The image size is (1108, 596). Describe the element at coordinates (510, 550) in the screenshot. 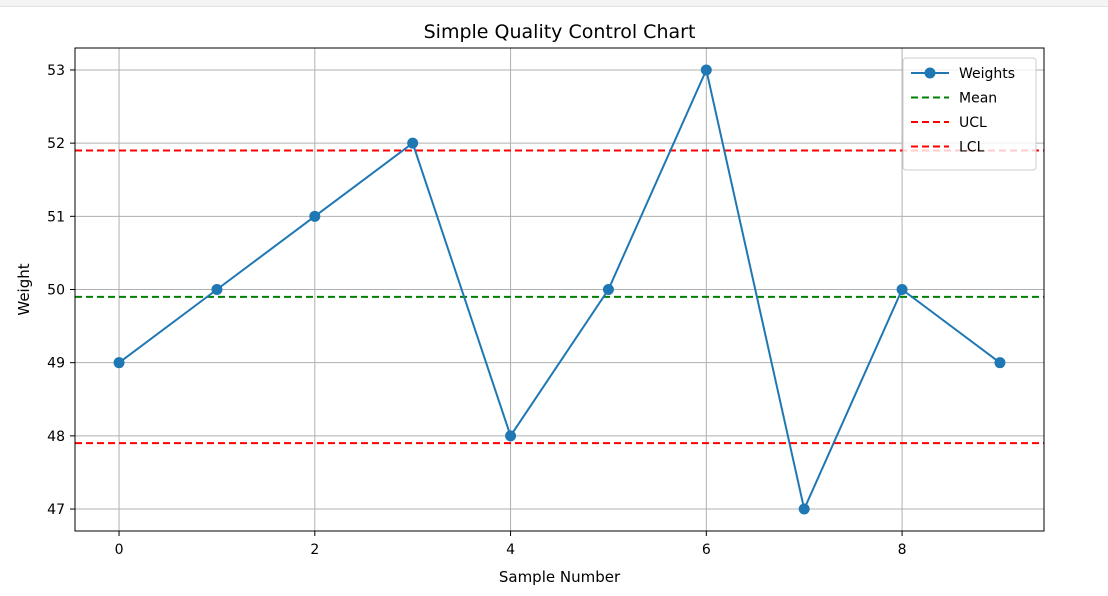

I see `x-tick-label: 4` at that location.